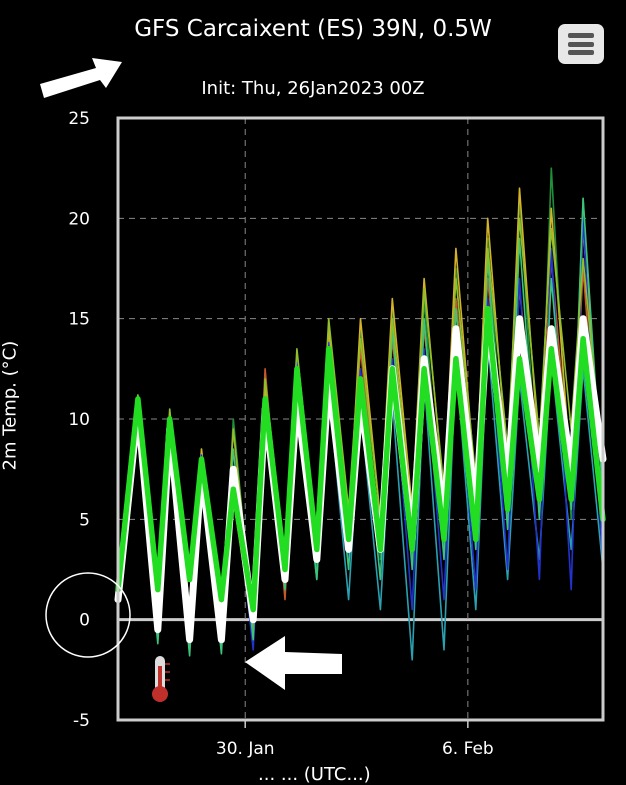 This screenshot has width=626, height=785. Describe the element at coordinates (581, 44) in the screenshot. I see `hamburger-menu-icon` at that location.